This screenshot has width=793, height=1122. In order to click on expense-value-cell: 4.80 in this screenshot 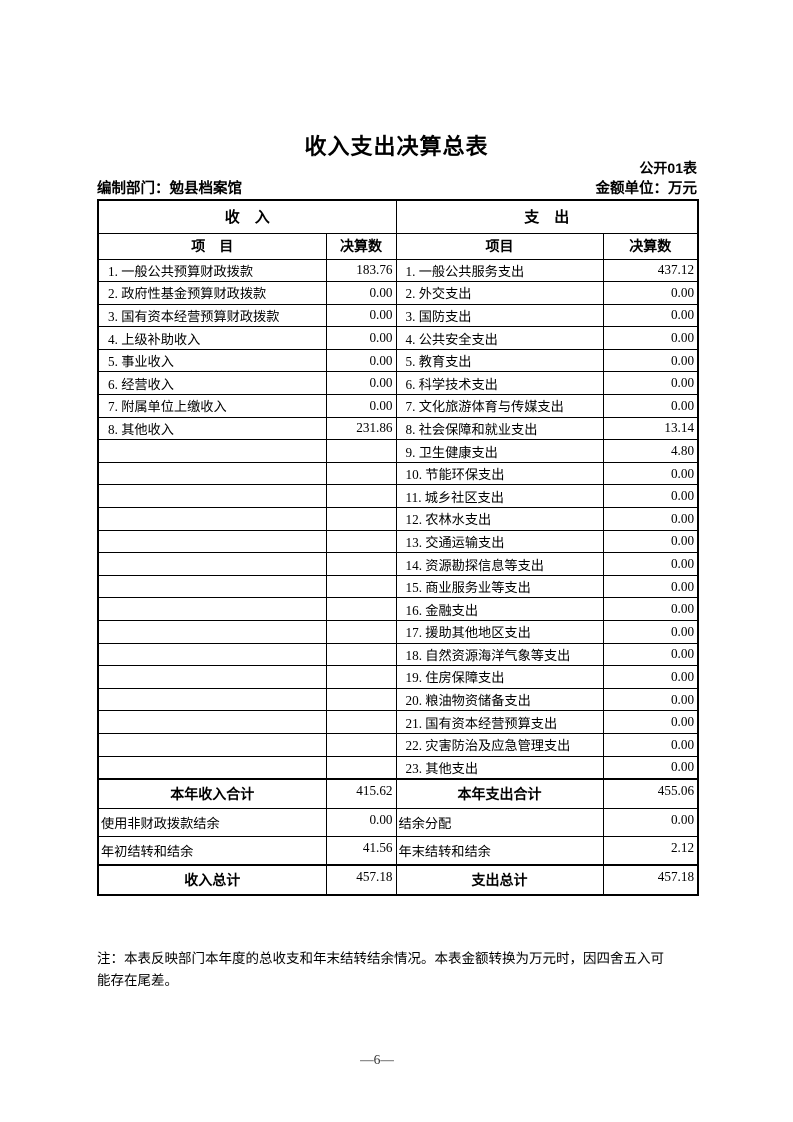, I will do `click(650, 451)`.